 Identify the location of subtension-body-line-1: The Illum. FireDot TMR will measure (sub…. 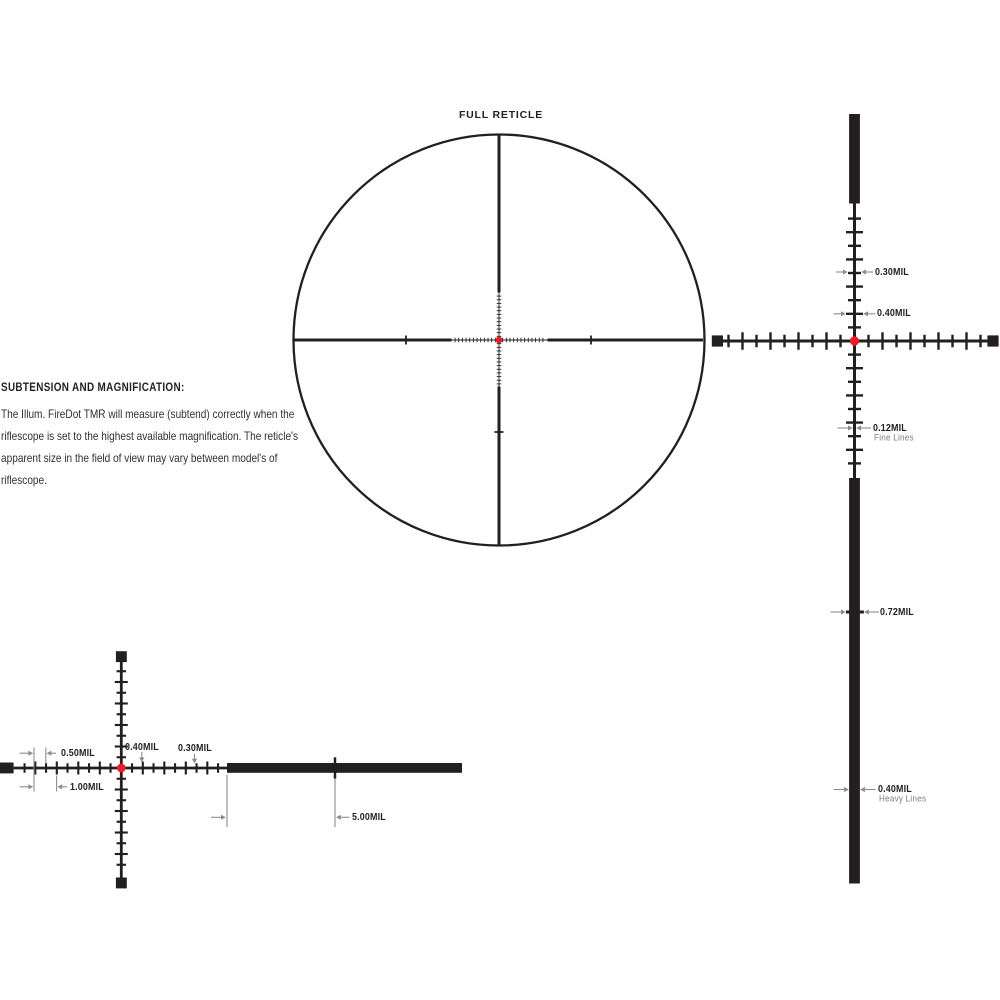
(148, 414).